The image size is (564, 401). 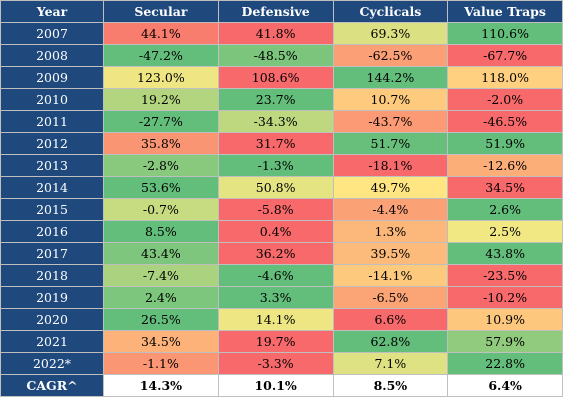 I want to click on return-cell: 14.1%, so click(x=275, y=319).